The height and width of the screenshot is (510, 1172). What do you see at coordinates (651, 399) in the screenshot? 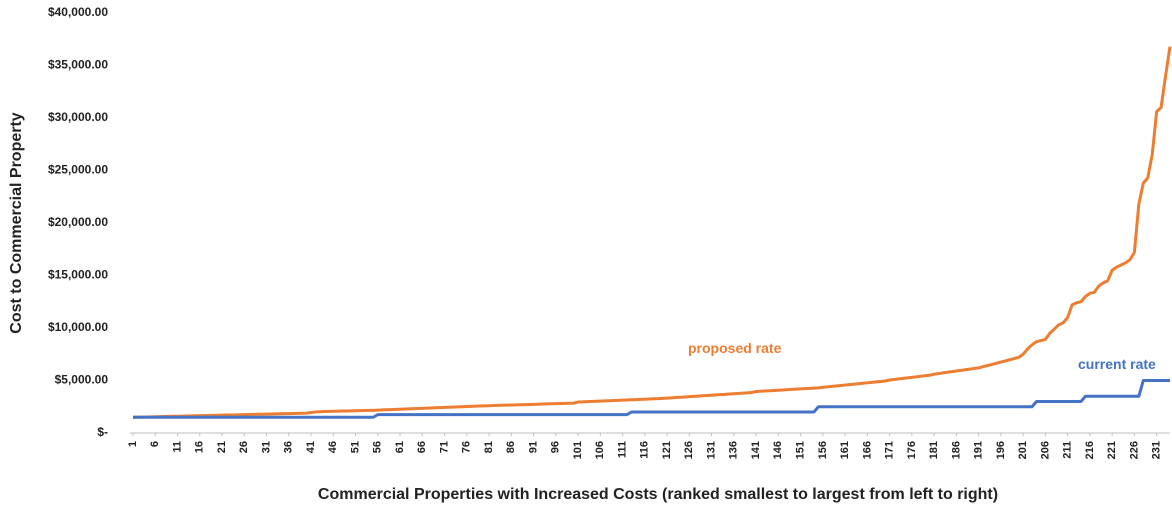
I see `line-series` at bounding box center [651, 399].